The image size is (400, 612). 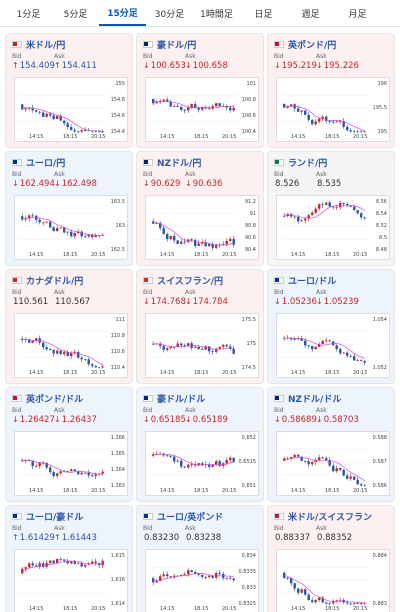 What do you see at coordinates (55, 399) in the screenshot?
I see `pair-link: 英ポンド/ドル` at bounding box center [55, 399].